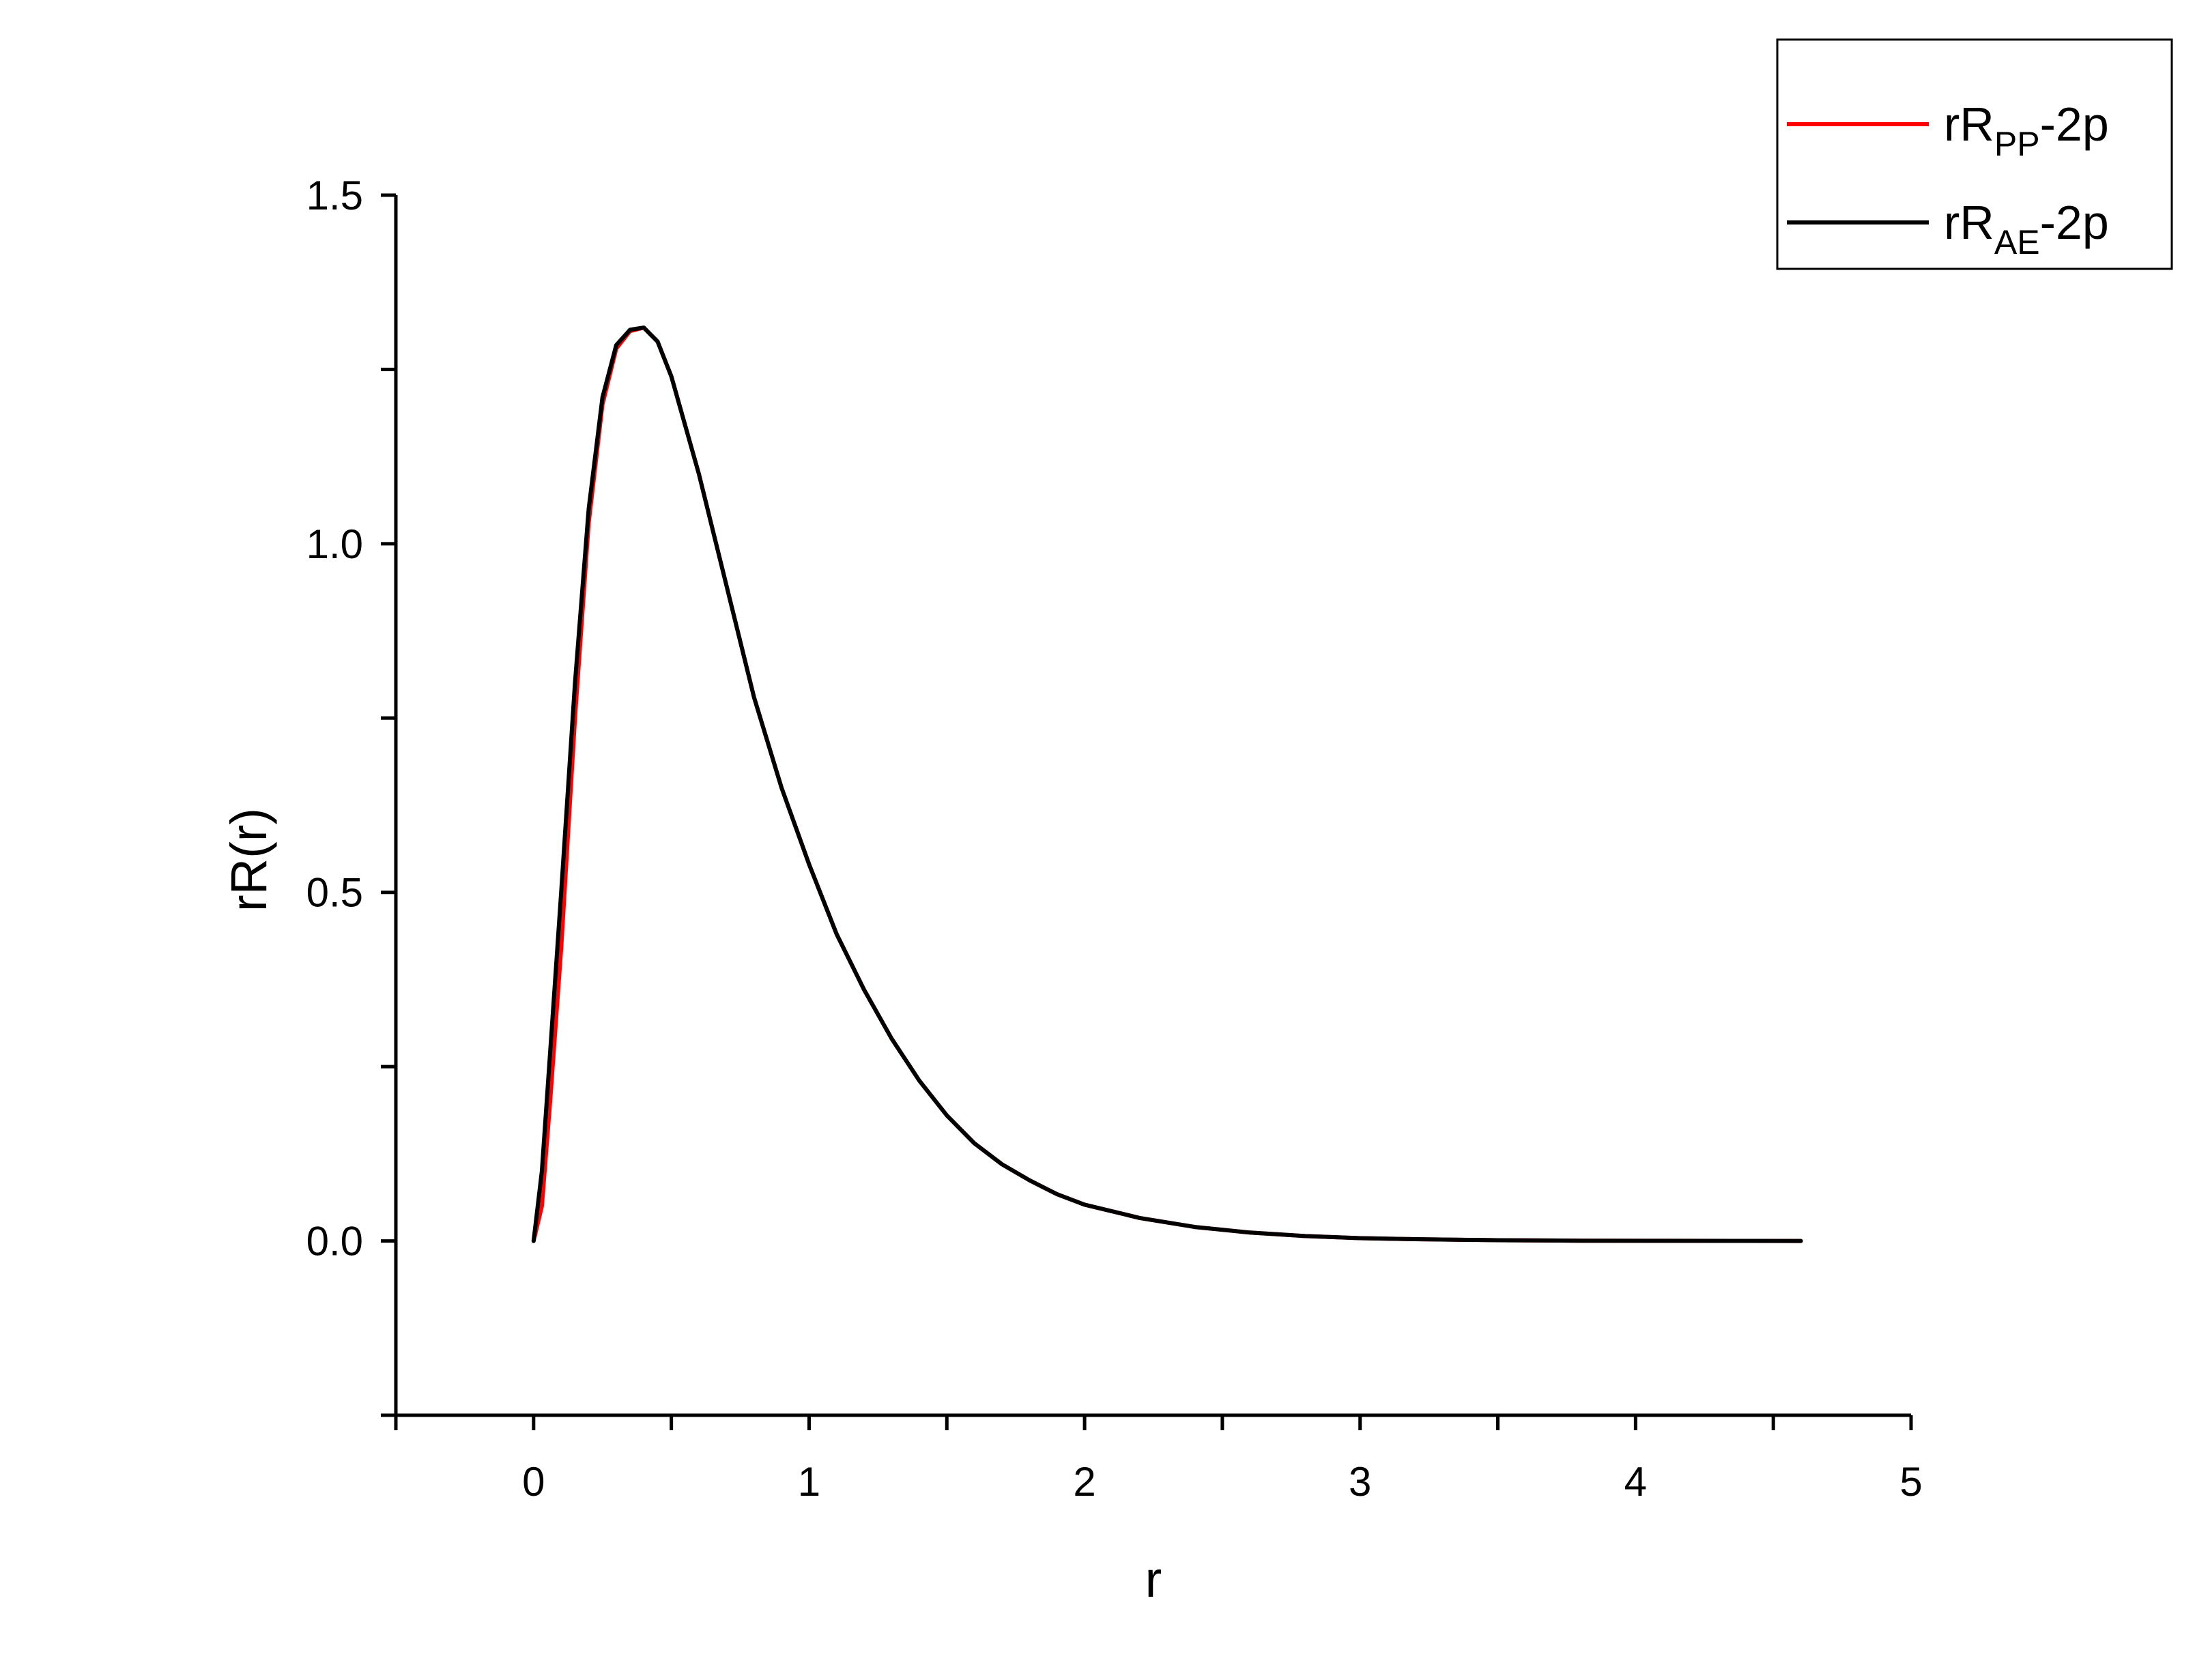 This screenshot has width=2195, height=1680. Describe the element at coordinates (809, 1482) in the screenshot. I see `x-tick-label: 1` at that location.